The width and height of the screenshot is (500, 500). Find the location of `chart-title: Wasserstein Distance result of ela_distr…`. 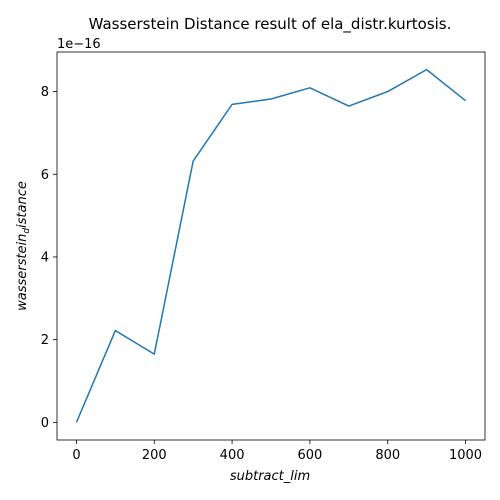

chart-title: Wasserstein Distance result of ela_distr… is located at coordinates (270, 24).